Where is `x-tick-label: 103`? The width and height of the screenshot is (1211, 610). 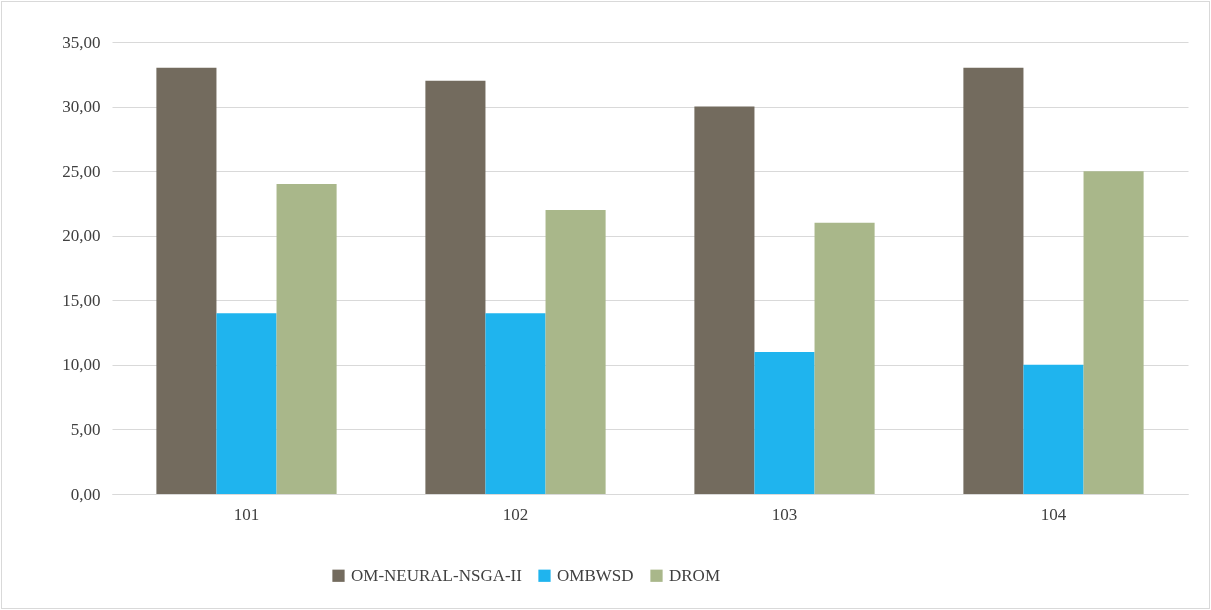 x-tick-label: 103 is located at coordinates (784, 514).